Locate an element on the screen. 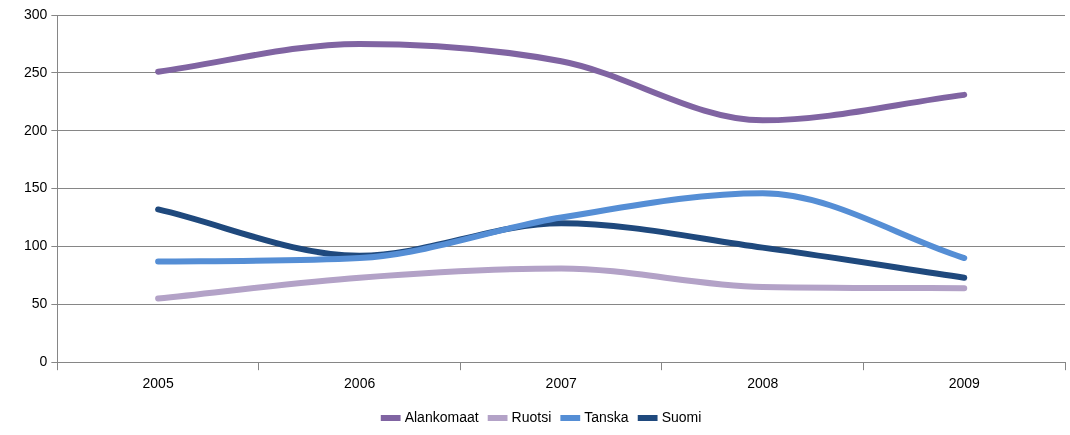  legend-label: Alankomaat is located at coordinates (441, 416).